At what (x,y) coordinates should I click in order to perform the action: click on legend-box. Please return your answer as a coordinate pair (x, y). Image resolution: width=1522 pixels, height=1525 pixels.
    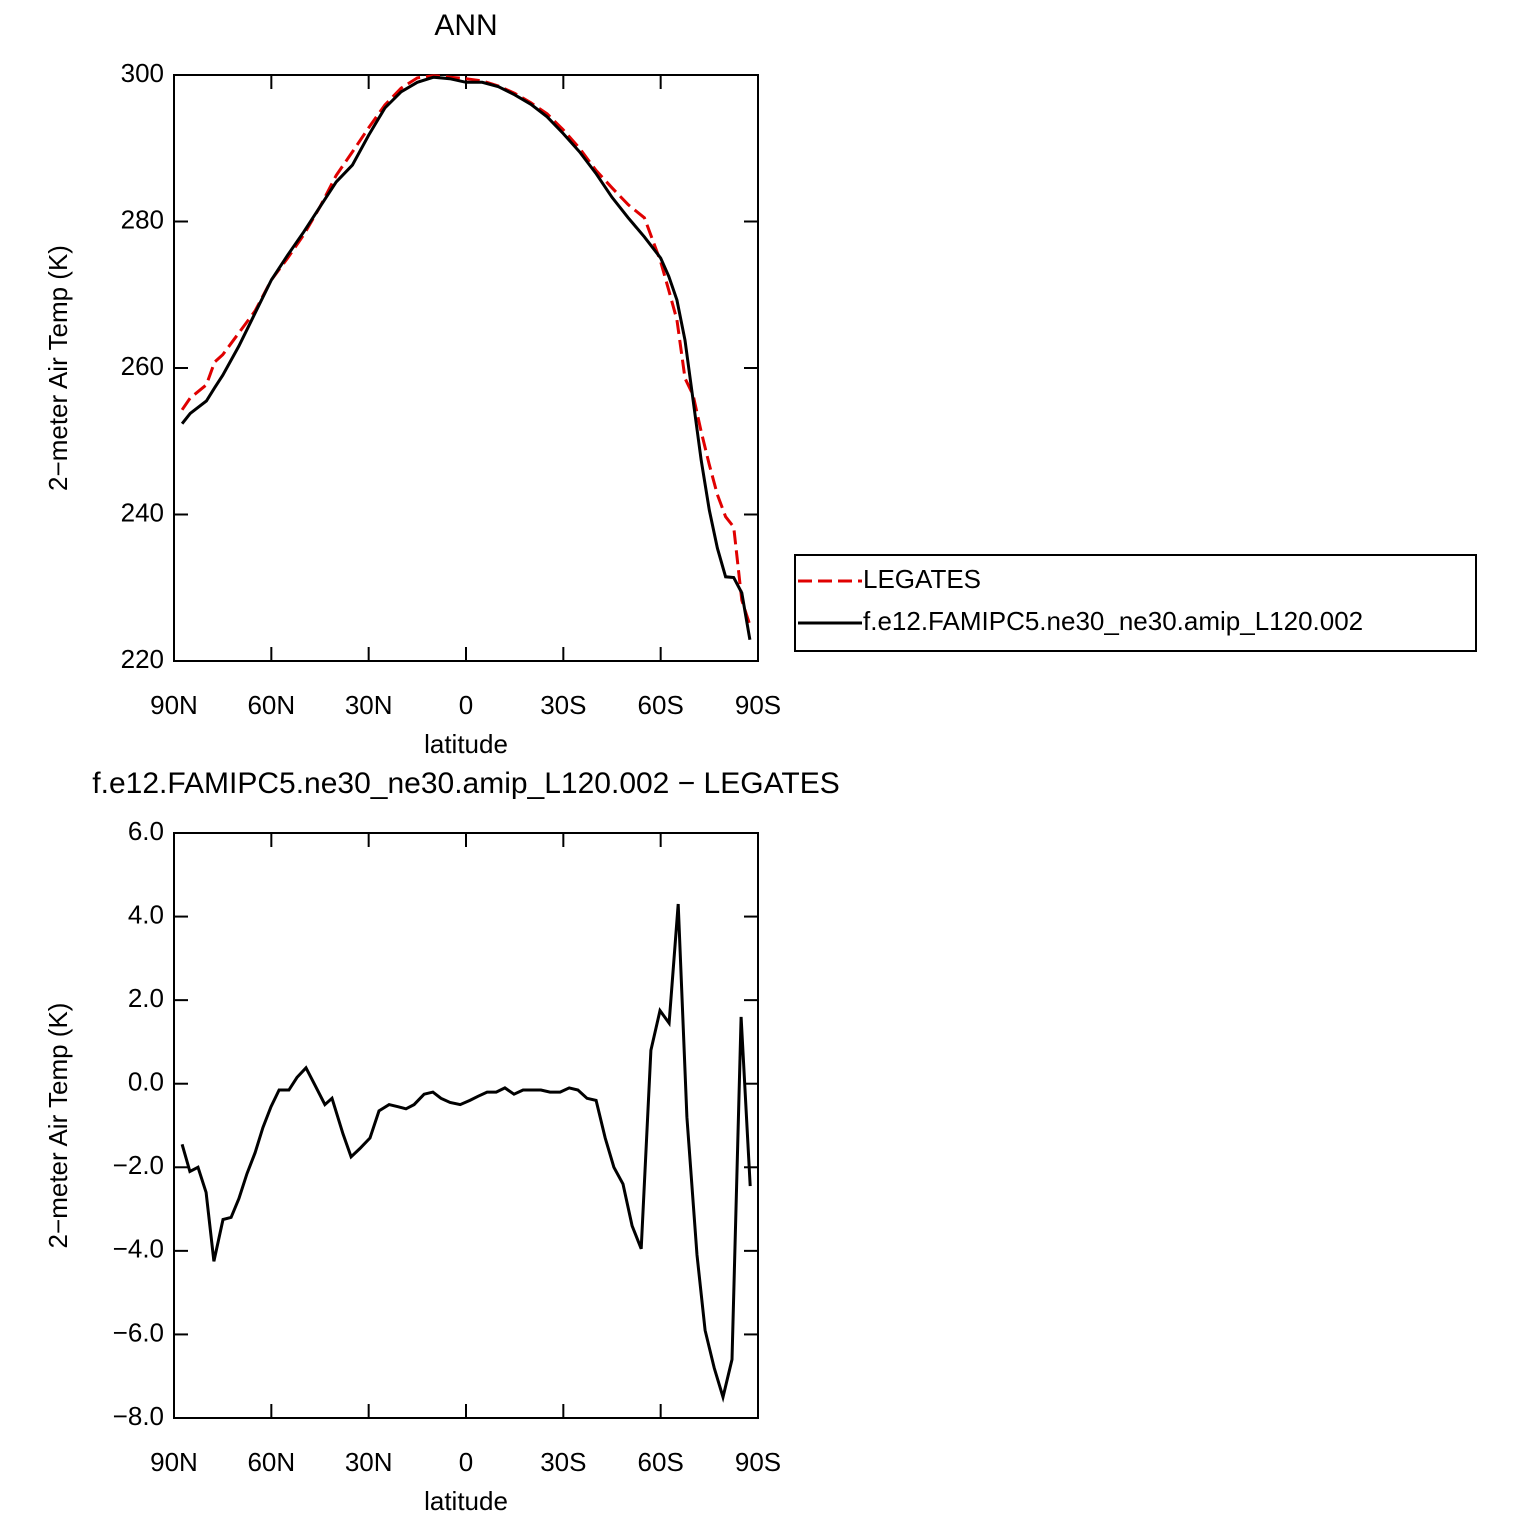
    Looking at the image, I should click on (1135, 603).